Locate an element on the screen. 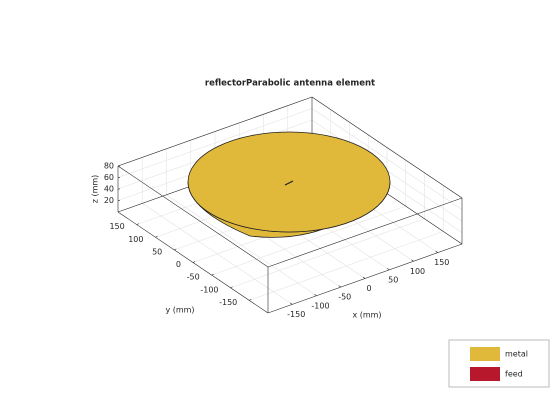  y-tick-label: 150 is located at coordinates (116, 226).